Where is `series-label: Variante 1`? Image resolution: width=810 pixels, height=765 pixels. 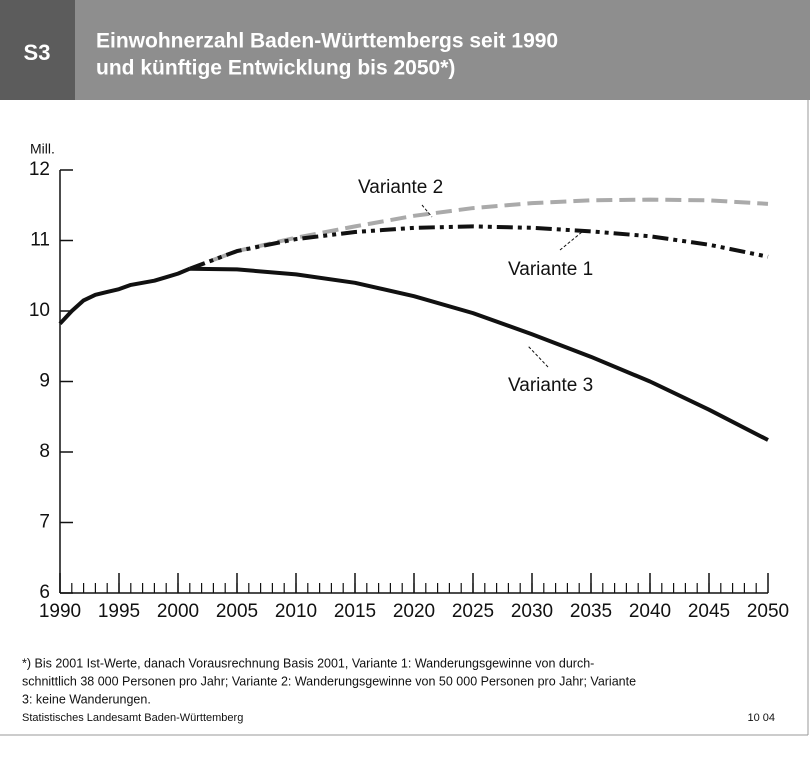
series-label: Variante 1 is located at coordinates (550, 269).